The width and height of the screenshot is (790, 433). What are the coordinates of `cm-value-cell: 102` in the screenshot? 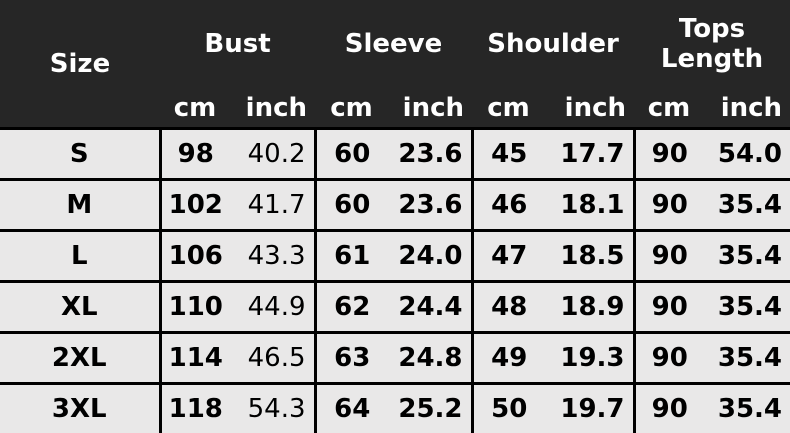 It's located at (195, 205).